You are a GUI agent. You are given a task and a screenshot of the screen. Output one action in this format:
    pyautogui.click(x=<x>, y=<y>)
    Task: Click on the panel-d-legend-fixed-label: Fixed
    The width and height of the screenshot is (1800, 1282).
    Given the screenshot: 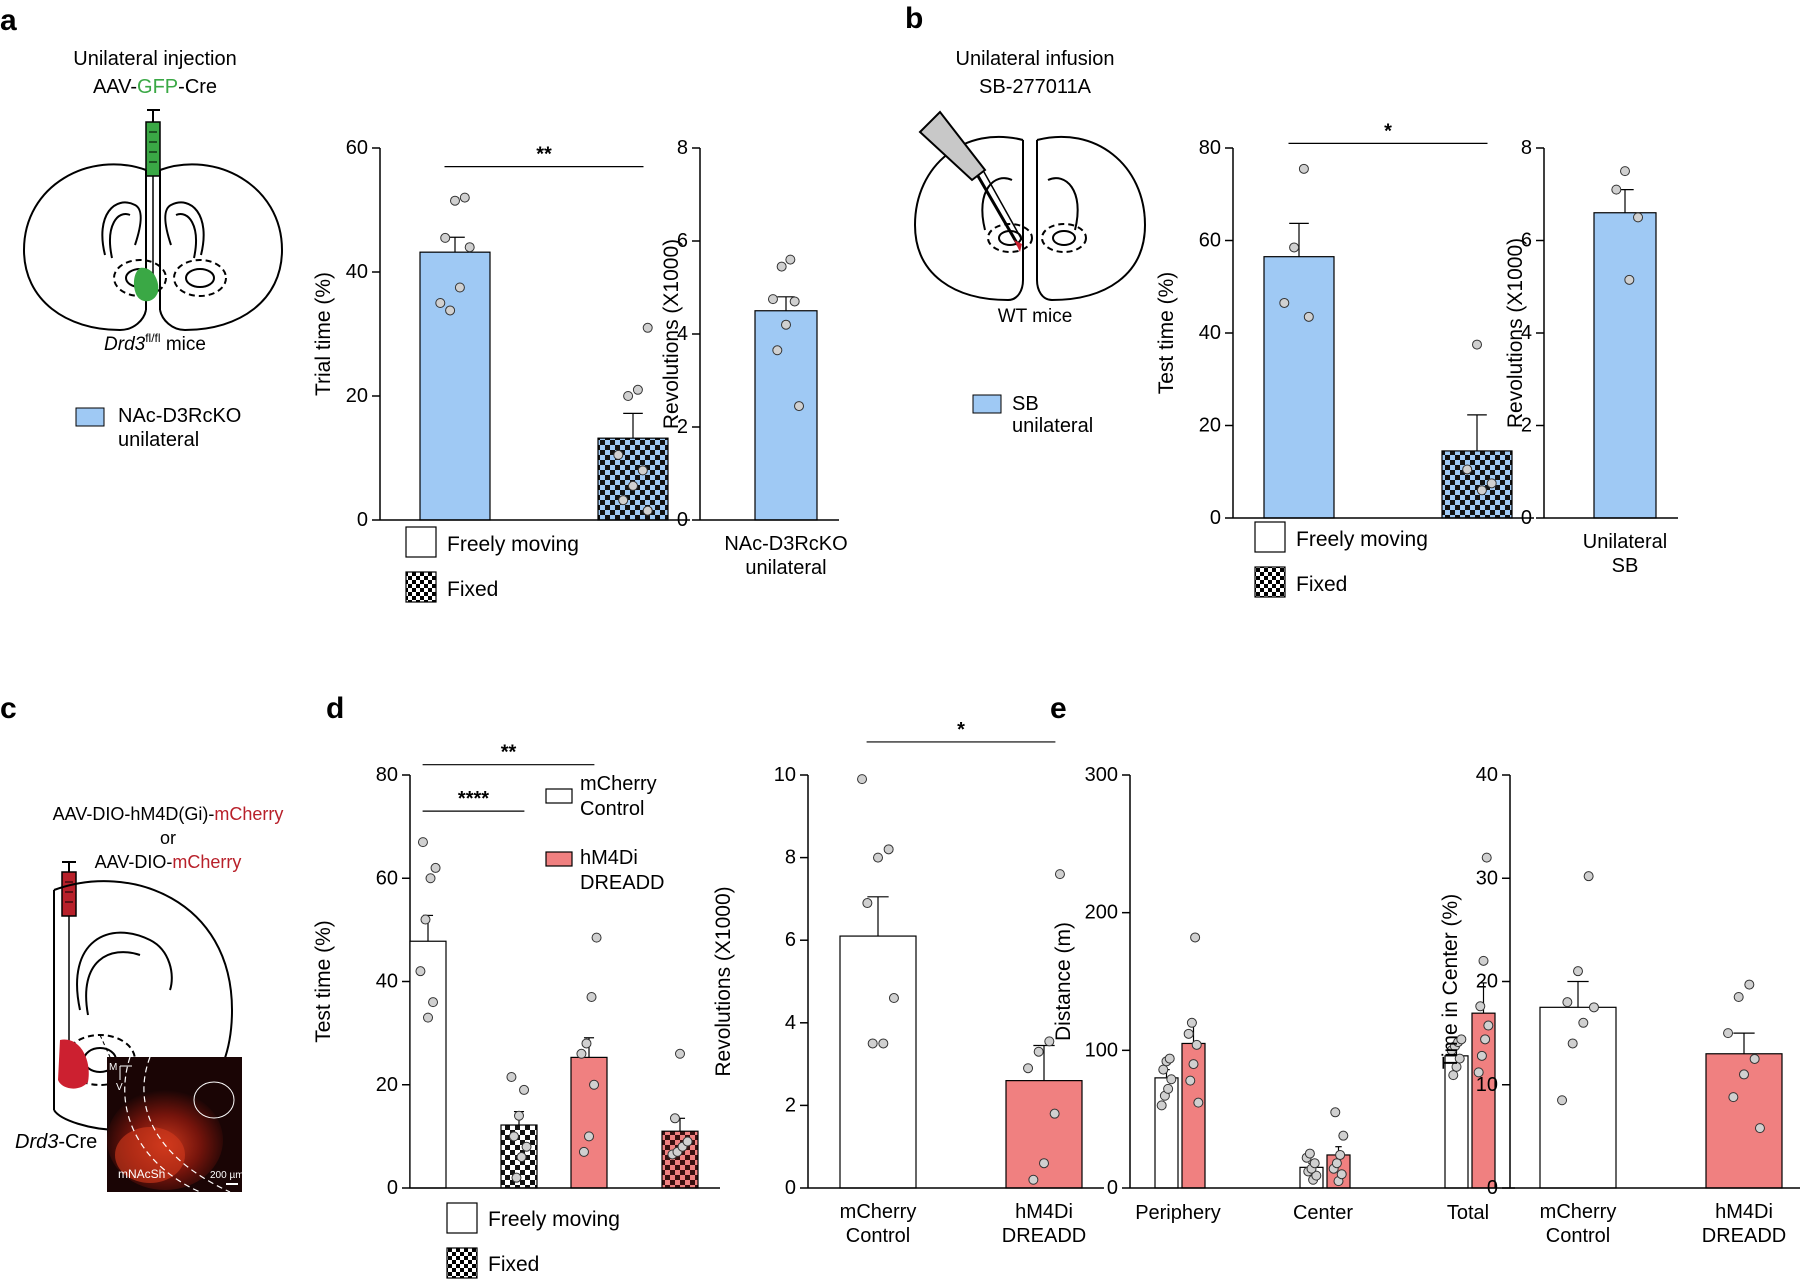 What is the action you would take?
    pyautogui.click(x=513, y=1264)
    